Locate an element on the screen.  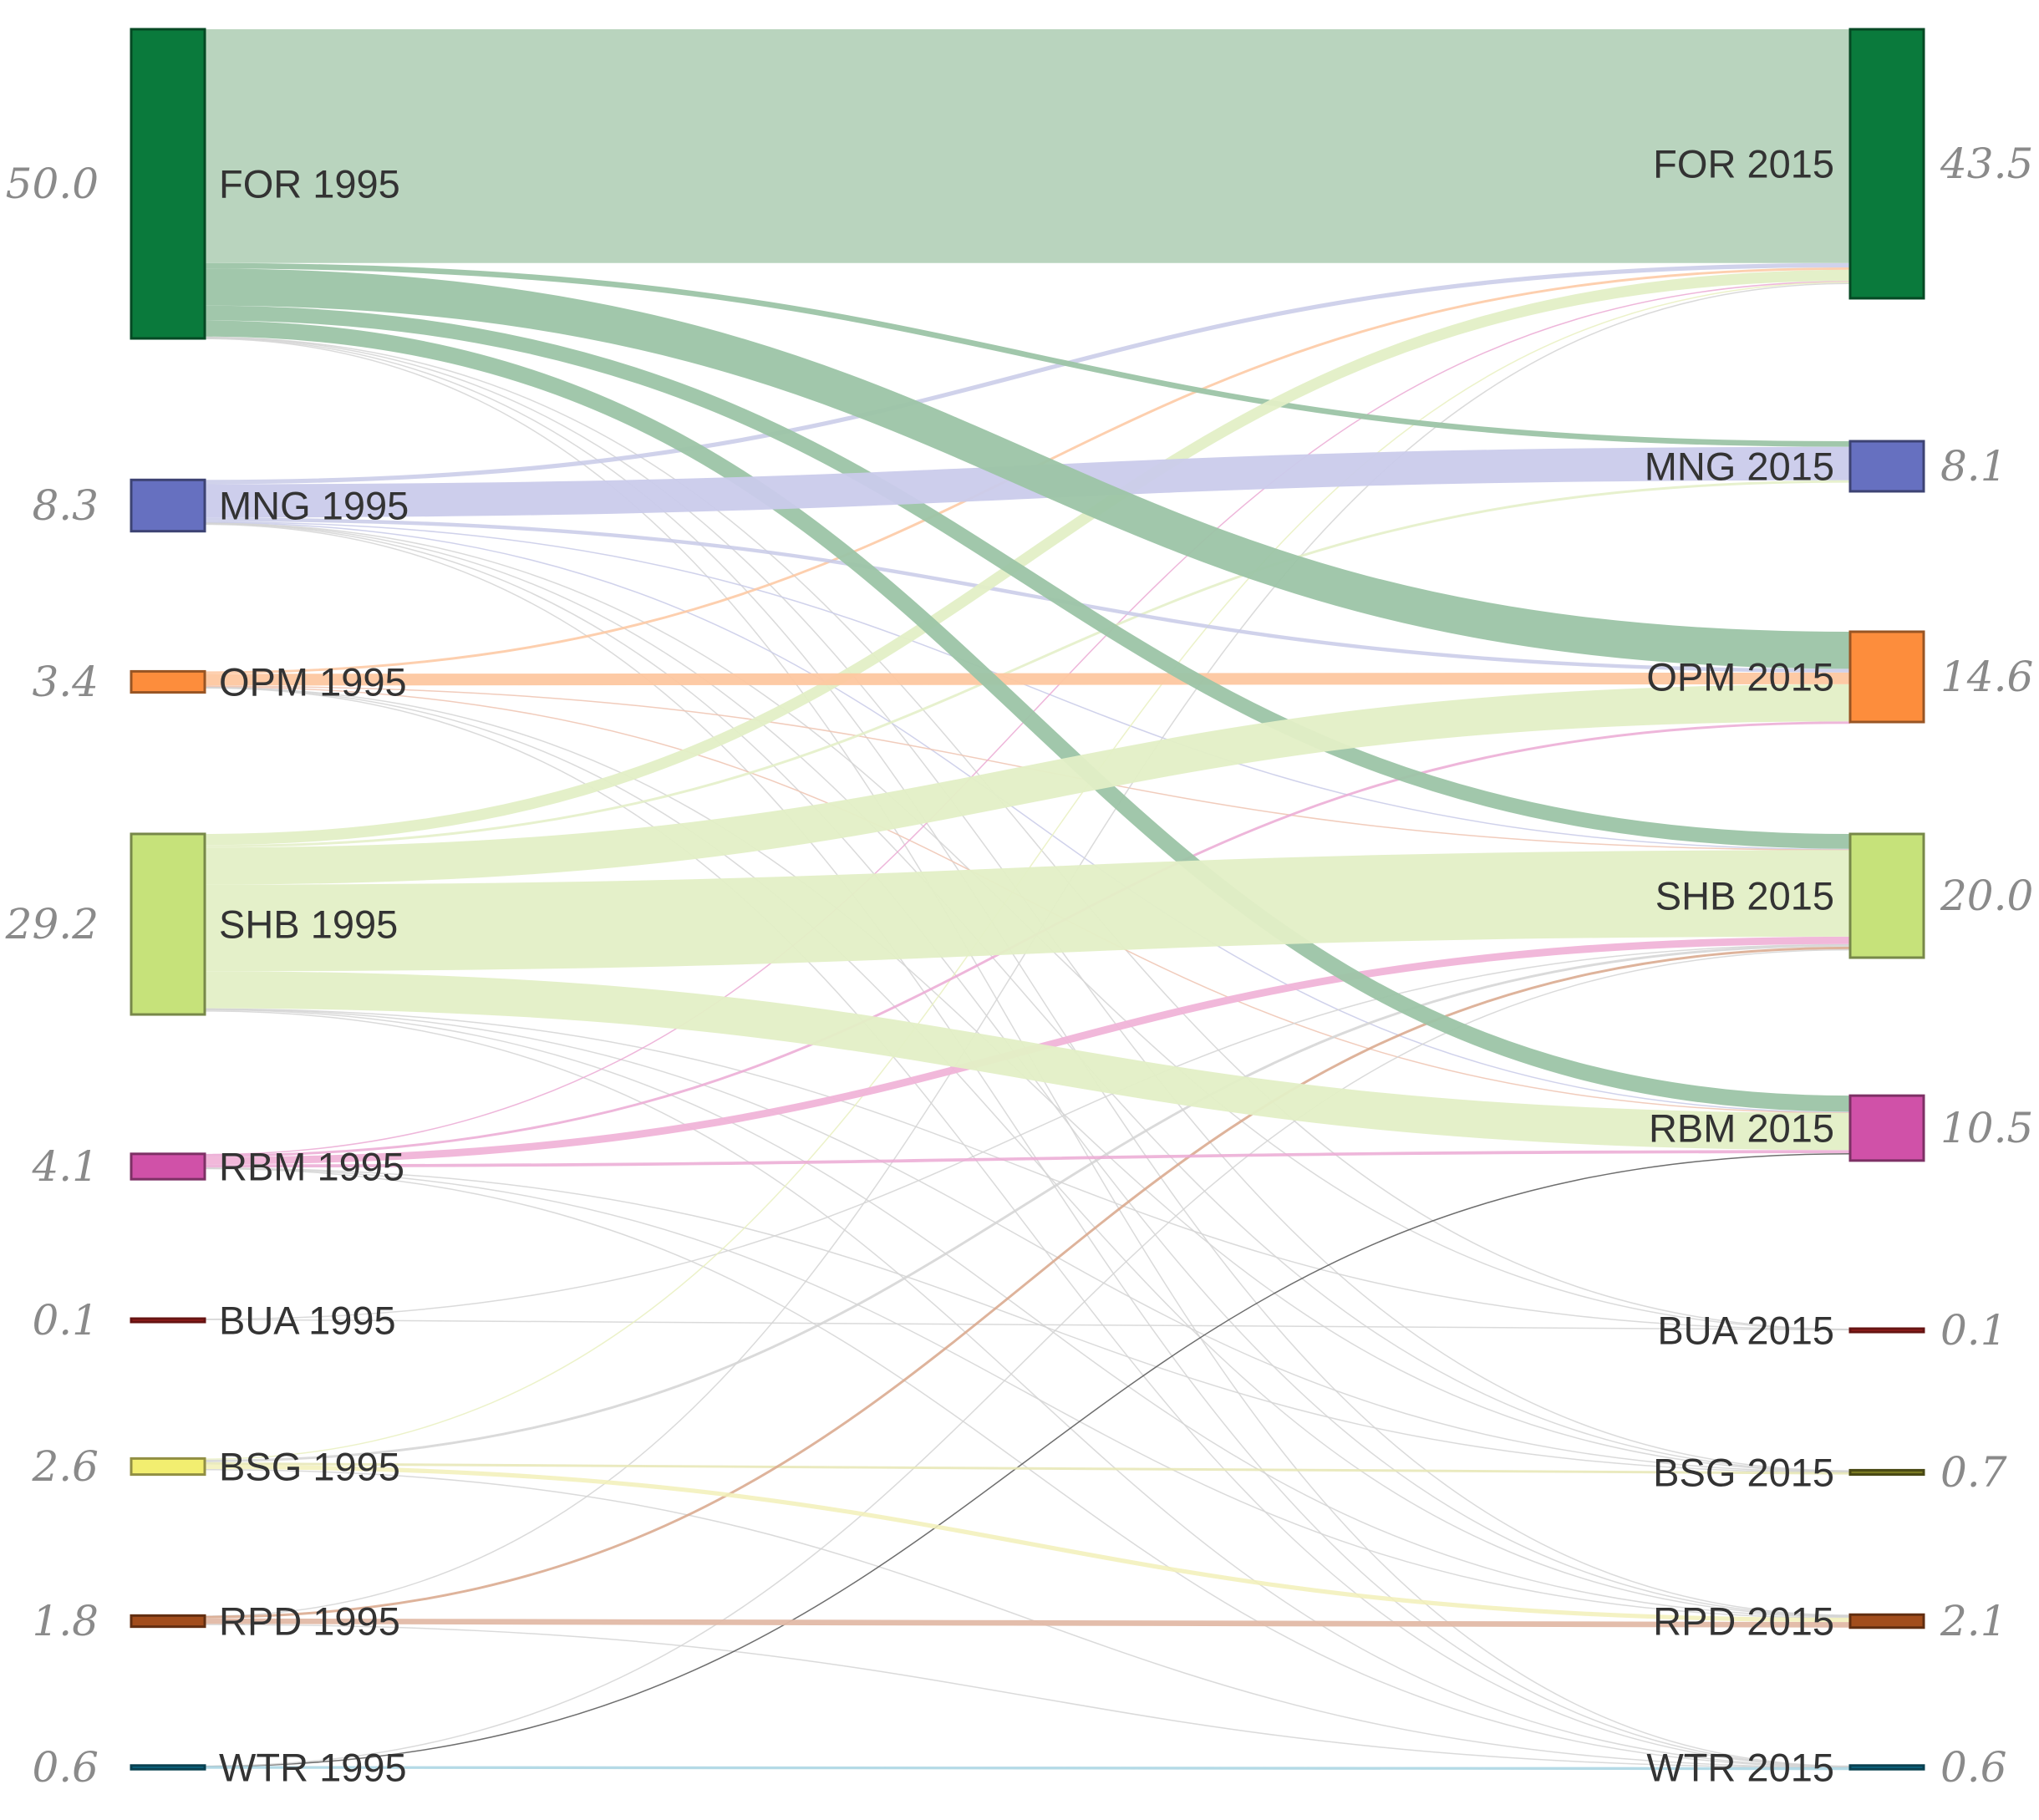
node-label-rbm-1995: RBM 1995 is located at coordinates (311, 1167).